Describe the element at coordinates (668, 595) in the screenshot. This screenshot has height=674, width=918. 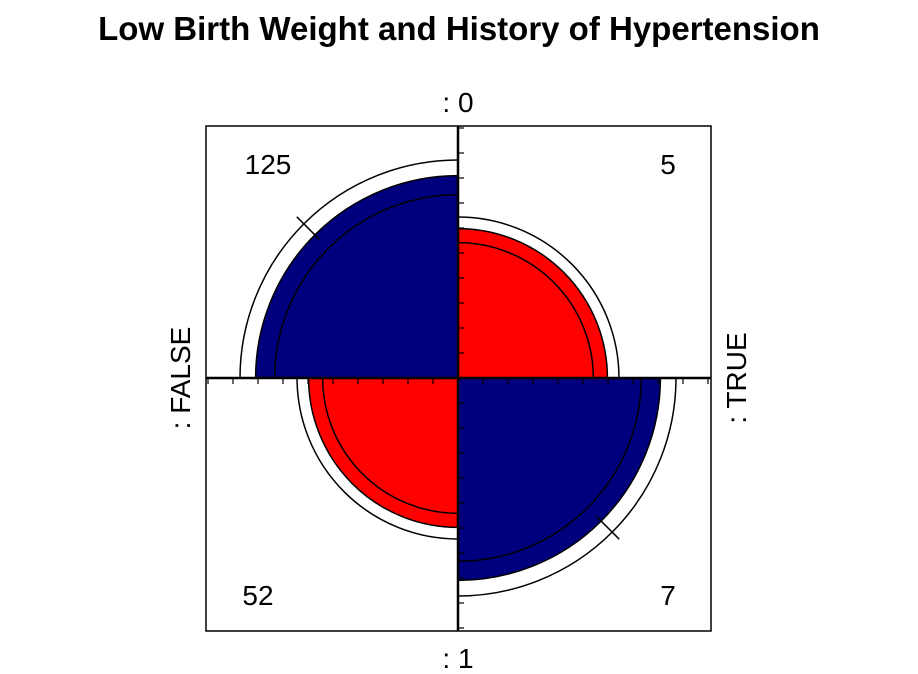
I see `cell-count-label: 7` at that location.